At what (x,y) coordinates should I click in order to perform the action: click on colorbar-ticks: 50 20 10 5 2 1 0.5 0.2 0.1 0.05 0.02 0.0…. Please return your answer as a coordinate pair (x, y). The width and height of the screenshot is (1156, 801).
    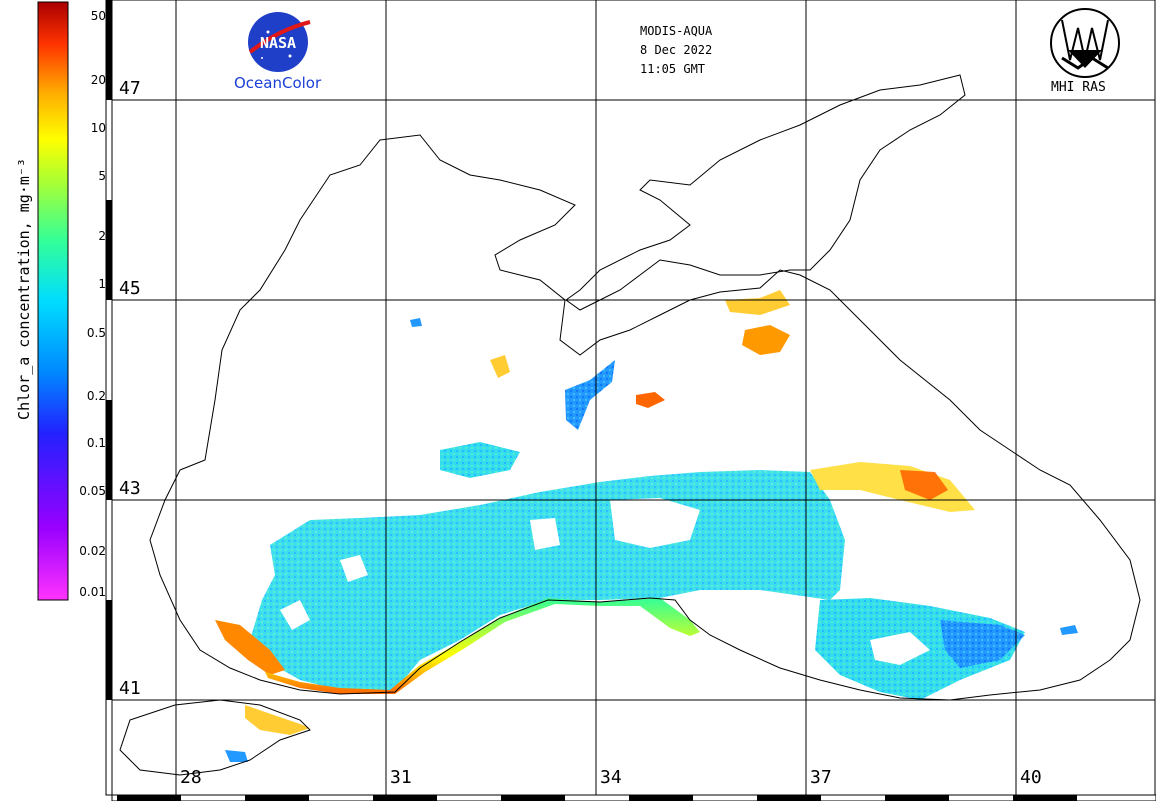
    Looking at the image, I should click on (87, 305).